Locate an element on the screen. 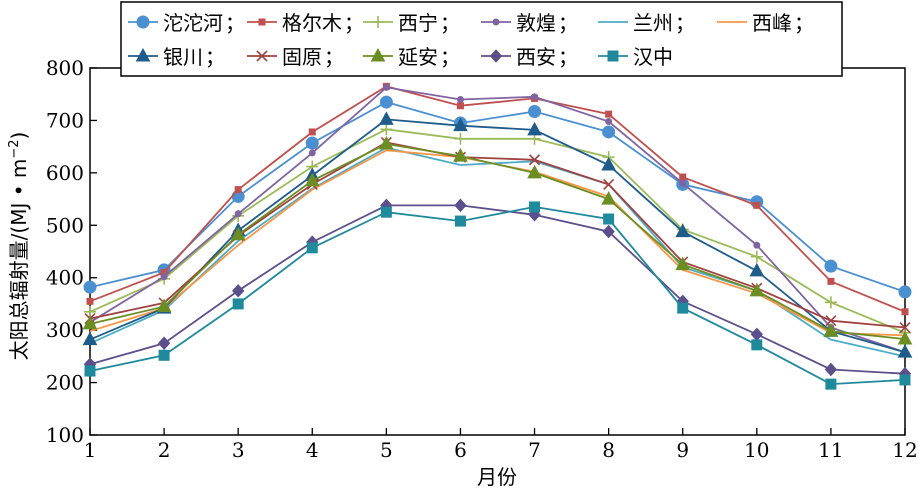  x-tick-label: 12 is located at coordinates (904, 450).